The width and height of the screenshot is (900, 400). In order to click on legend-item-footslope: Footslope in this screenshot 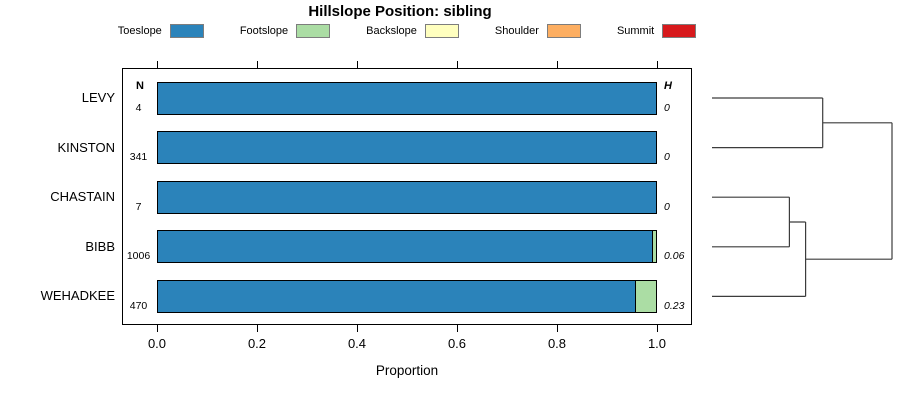, I will do `click(285, 31)`.